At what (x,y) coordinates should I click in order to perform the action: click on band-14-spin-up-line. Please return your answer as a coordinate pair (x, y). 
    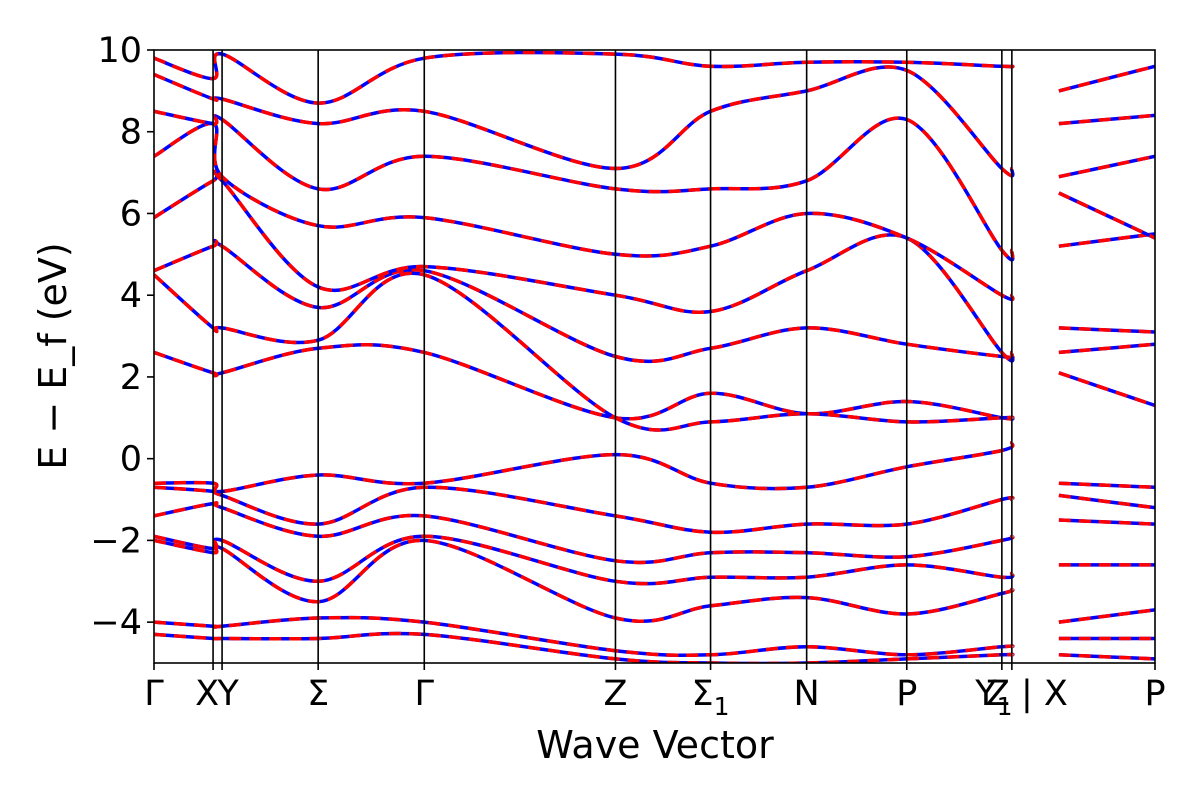
    Looking at the image, I should click on (584, 77).